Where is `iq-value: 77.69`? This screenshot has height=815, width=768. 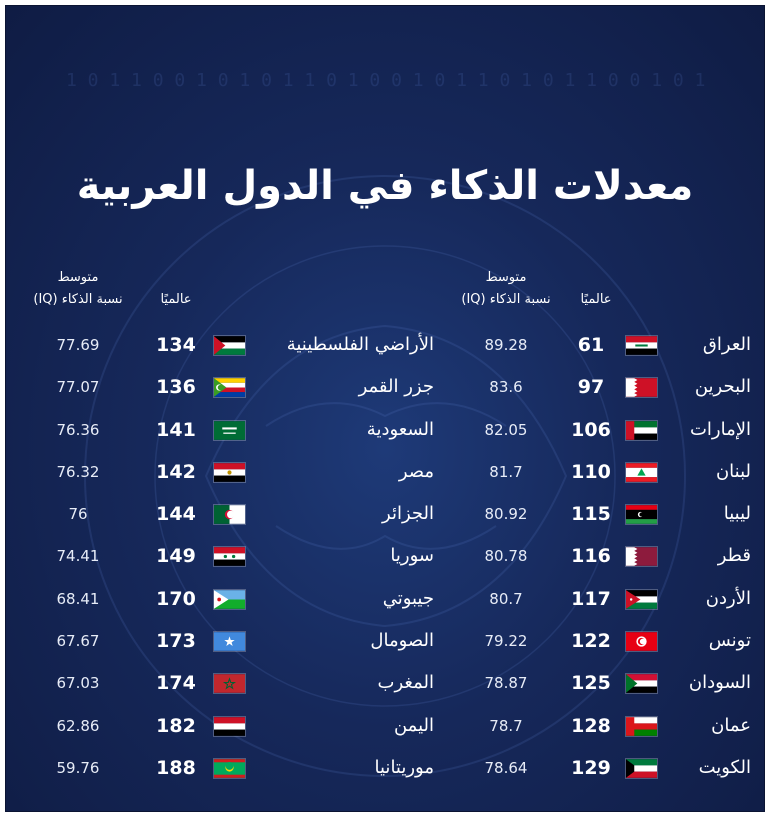
iq-value: 77.69 is located at coordinates (78, 345).